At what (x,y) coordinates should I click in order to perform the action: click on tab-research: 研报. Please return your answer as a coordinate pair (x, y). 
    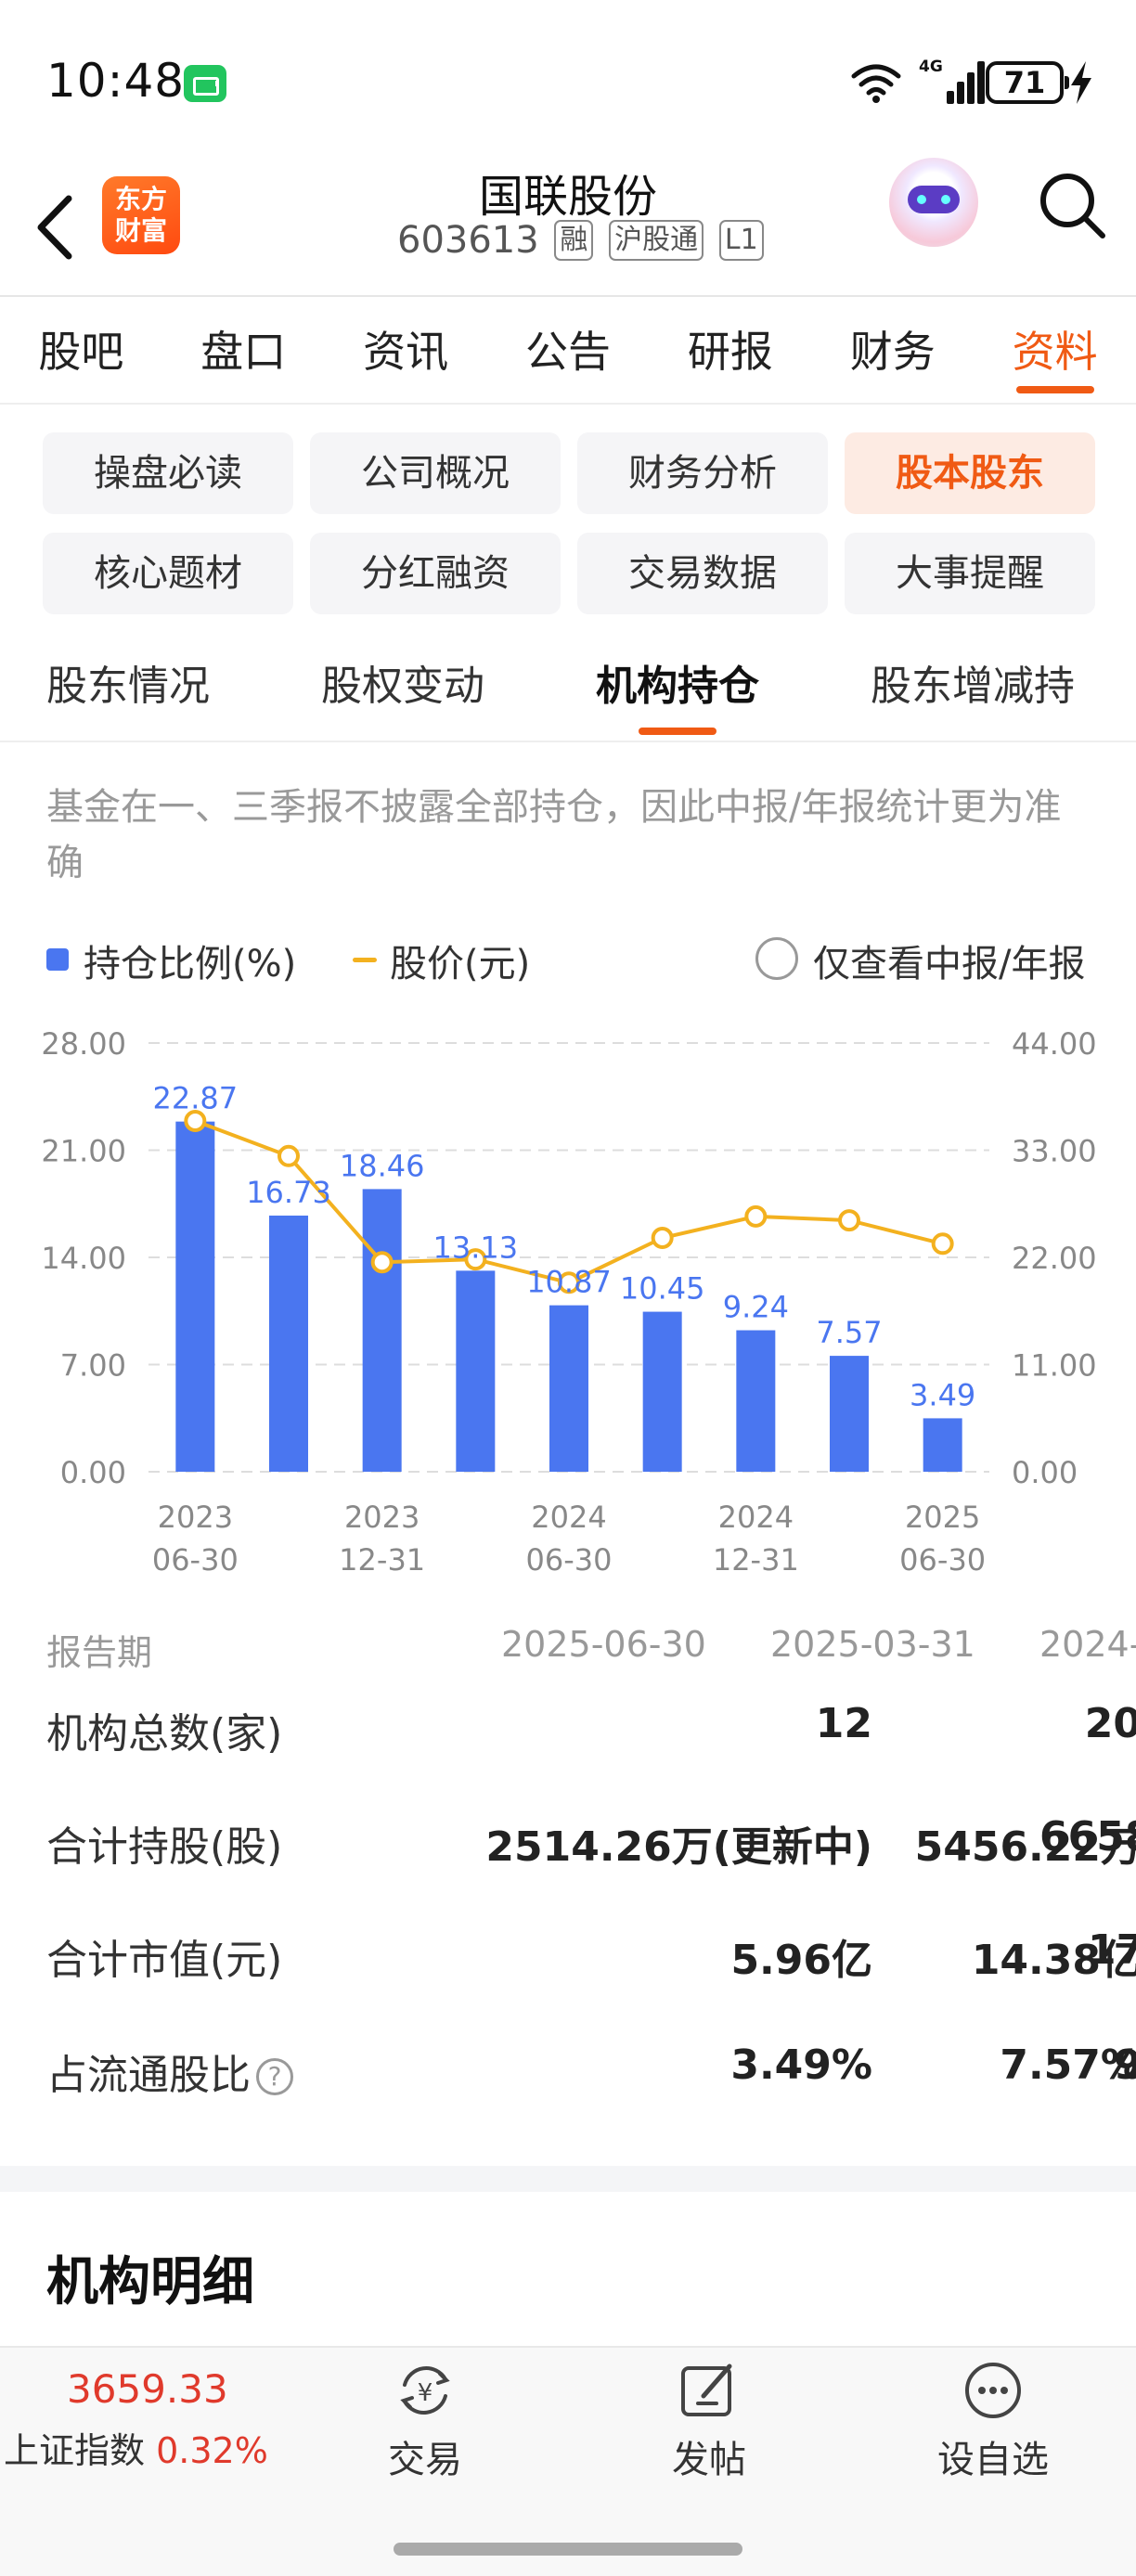
    Looking at the image, I should click on (730, 352).